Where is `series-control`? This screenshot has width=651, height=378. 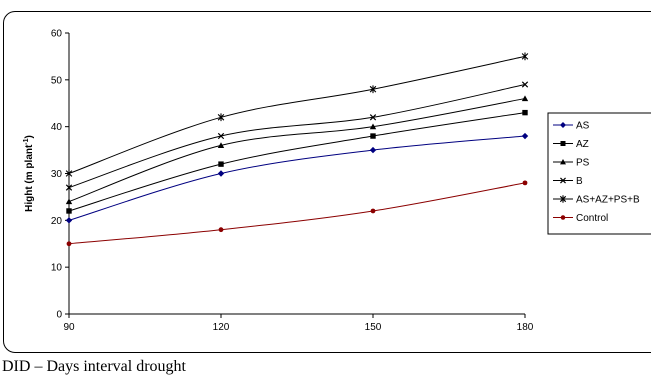 series-control is located at coordinates (297, 213).